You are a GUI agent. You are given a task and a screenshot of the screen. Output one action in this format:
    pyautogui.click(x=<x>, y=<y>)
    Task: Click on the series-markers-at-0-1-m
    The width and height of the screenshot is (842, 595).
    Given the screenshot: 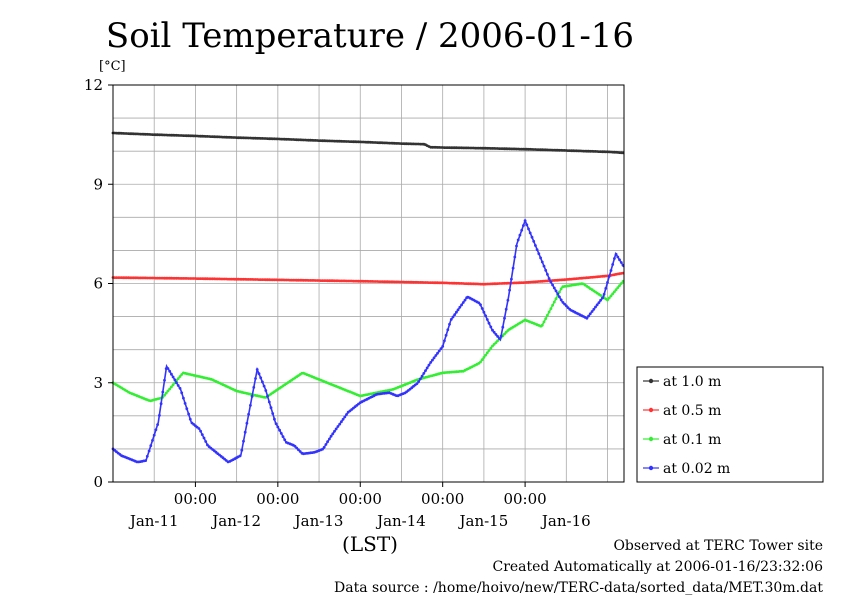 What is the action you would take?
    pyautogui.click(x=368, y=341)
    